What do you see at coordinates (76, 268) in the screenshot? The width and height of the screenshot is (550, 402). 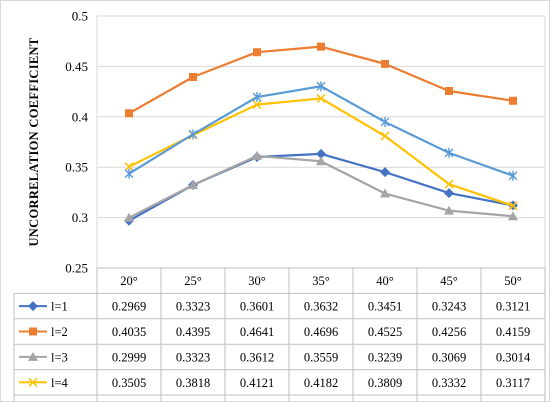 I see `y-tick-label: 0.25` at bounding box center [76, 268].